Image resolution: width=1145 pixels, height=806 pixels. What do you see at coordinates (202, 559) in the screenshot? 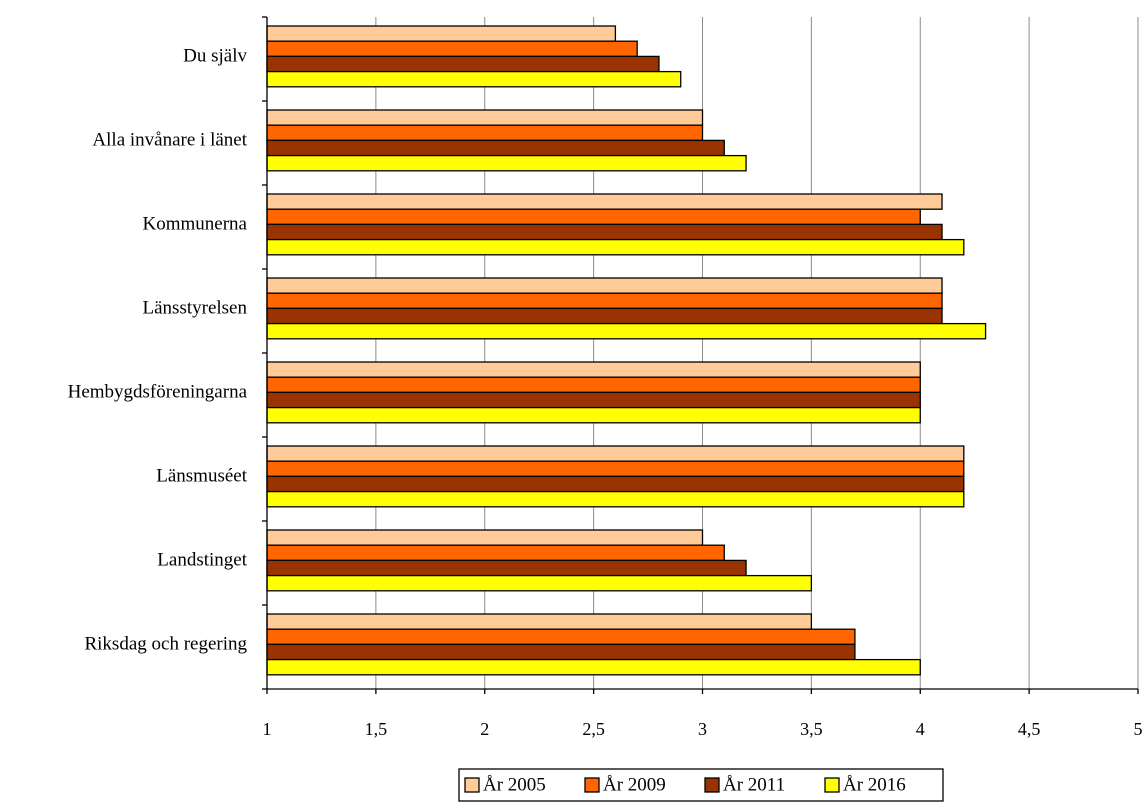
I see `category-label: Landstinget` at bounding box center [202, 559].